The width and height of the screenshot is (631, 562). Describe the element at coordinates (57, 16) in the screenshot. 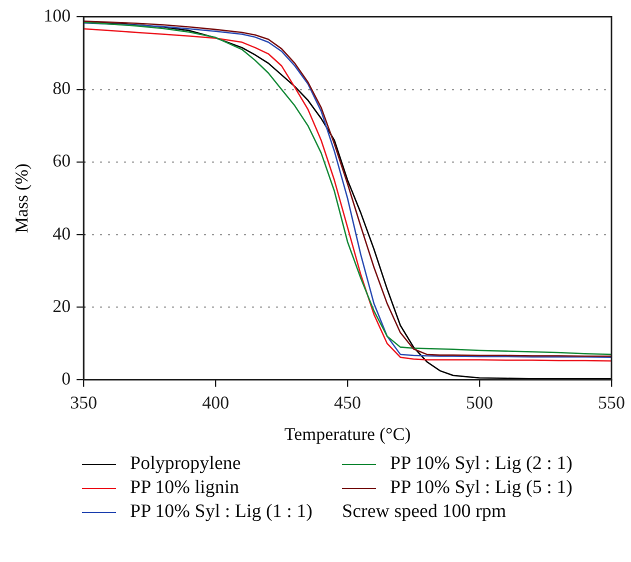

I see `y-tick-label: 100` at that location.